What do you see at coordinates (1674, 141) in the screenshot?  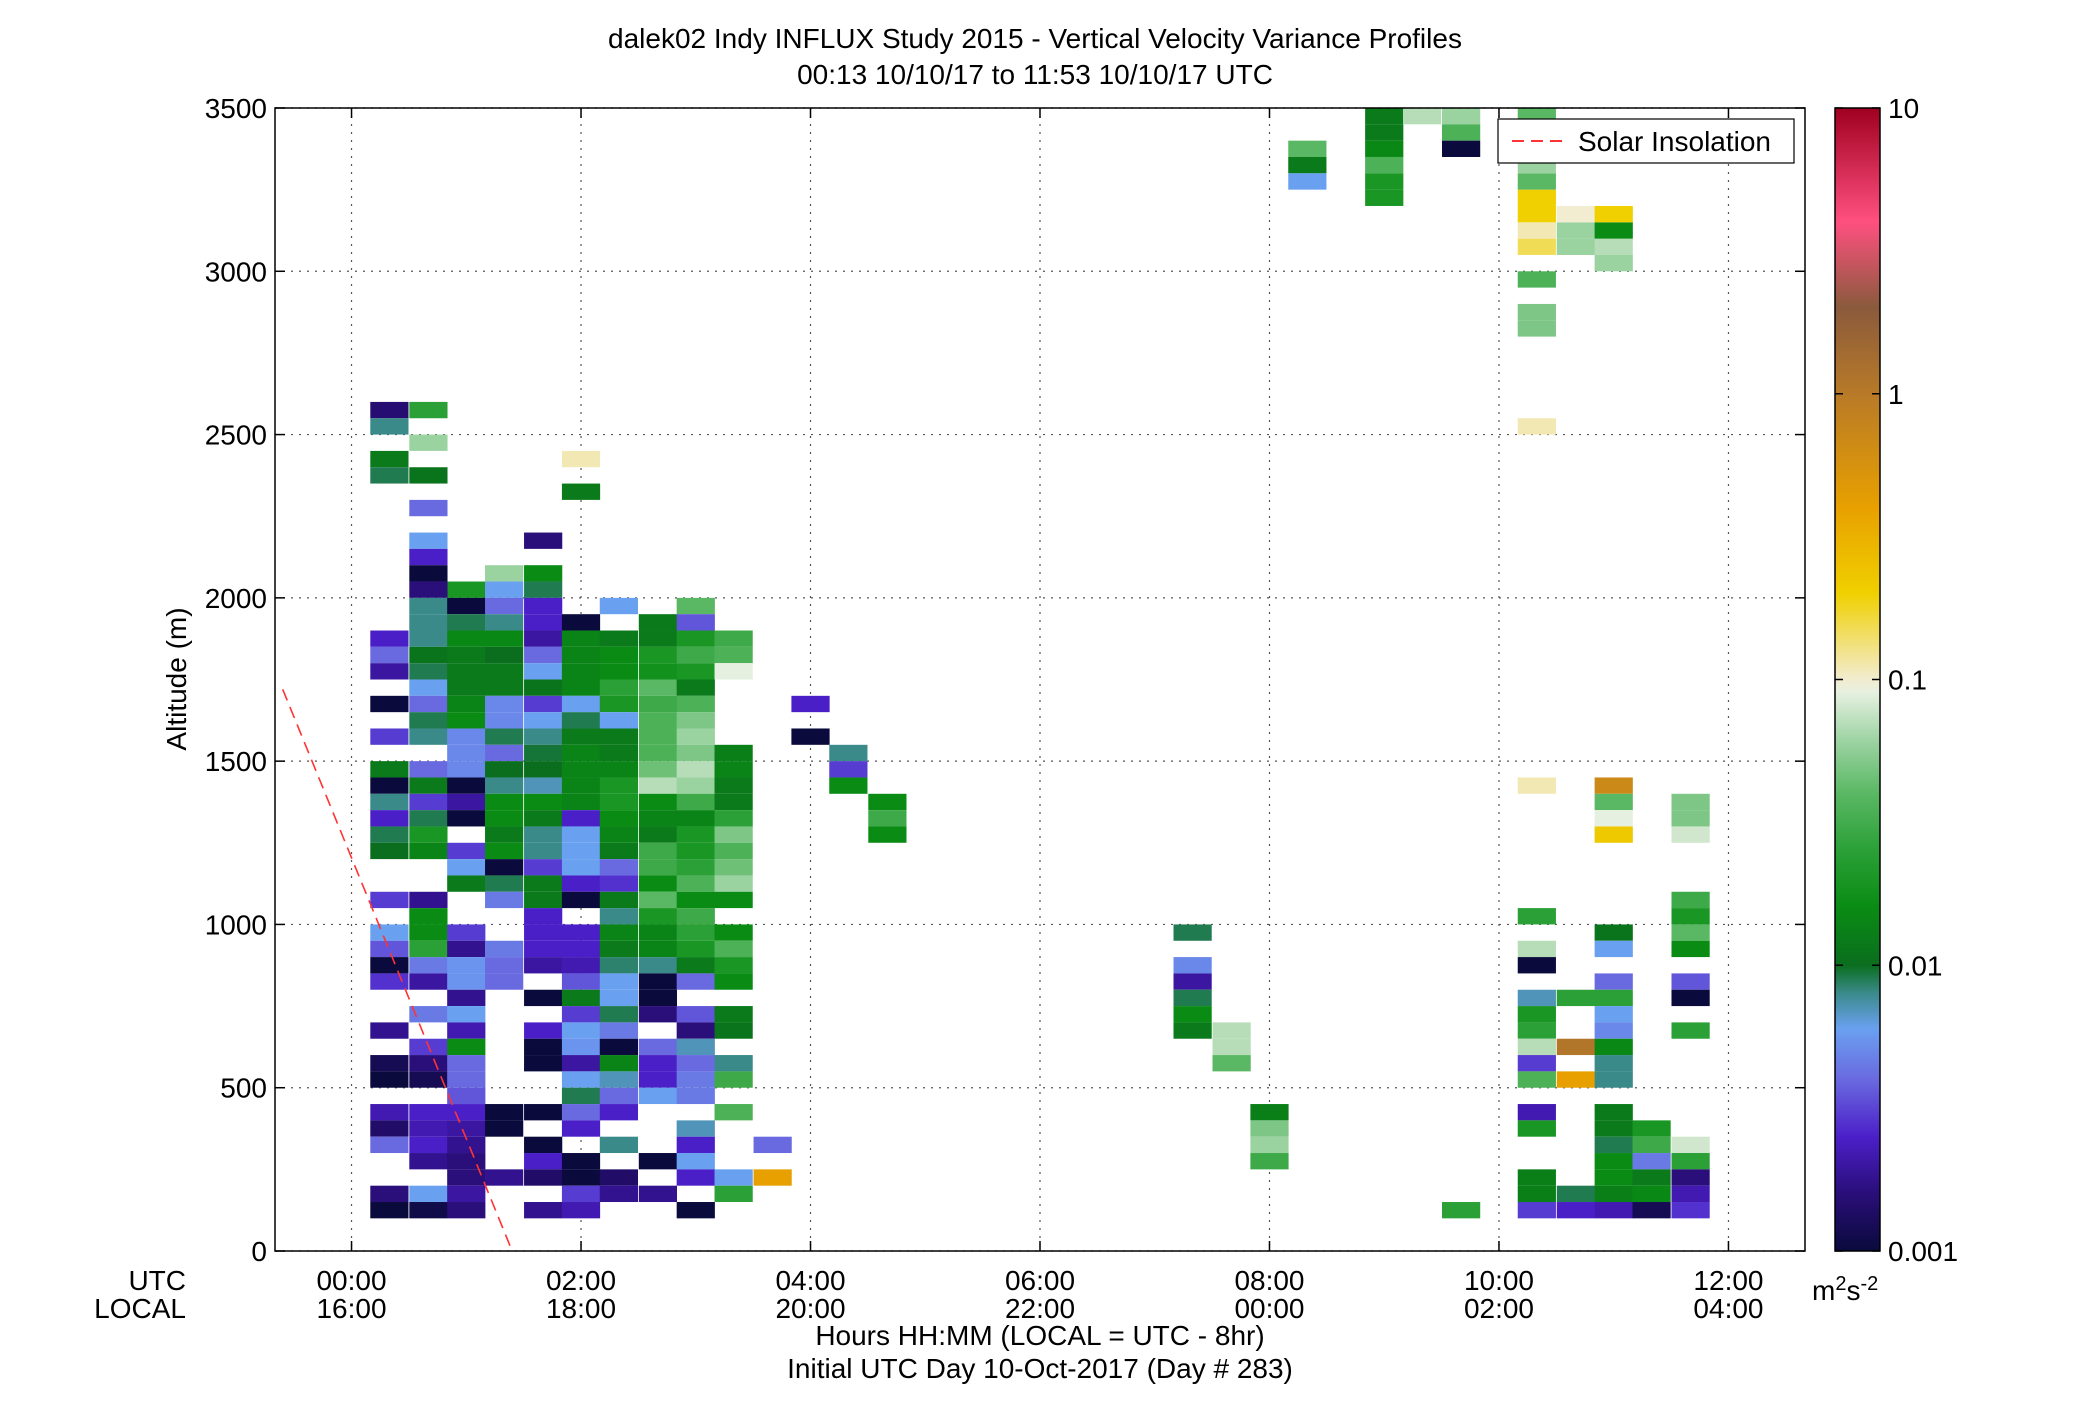 I see `legend-solar-label: Solar Insolation` at bounding box center [1674, 141].